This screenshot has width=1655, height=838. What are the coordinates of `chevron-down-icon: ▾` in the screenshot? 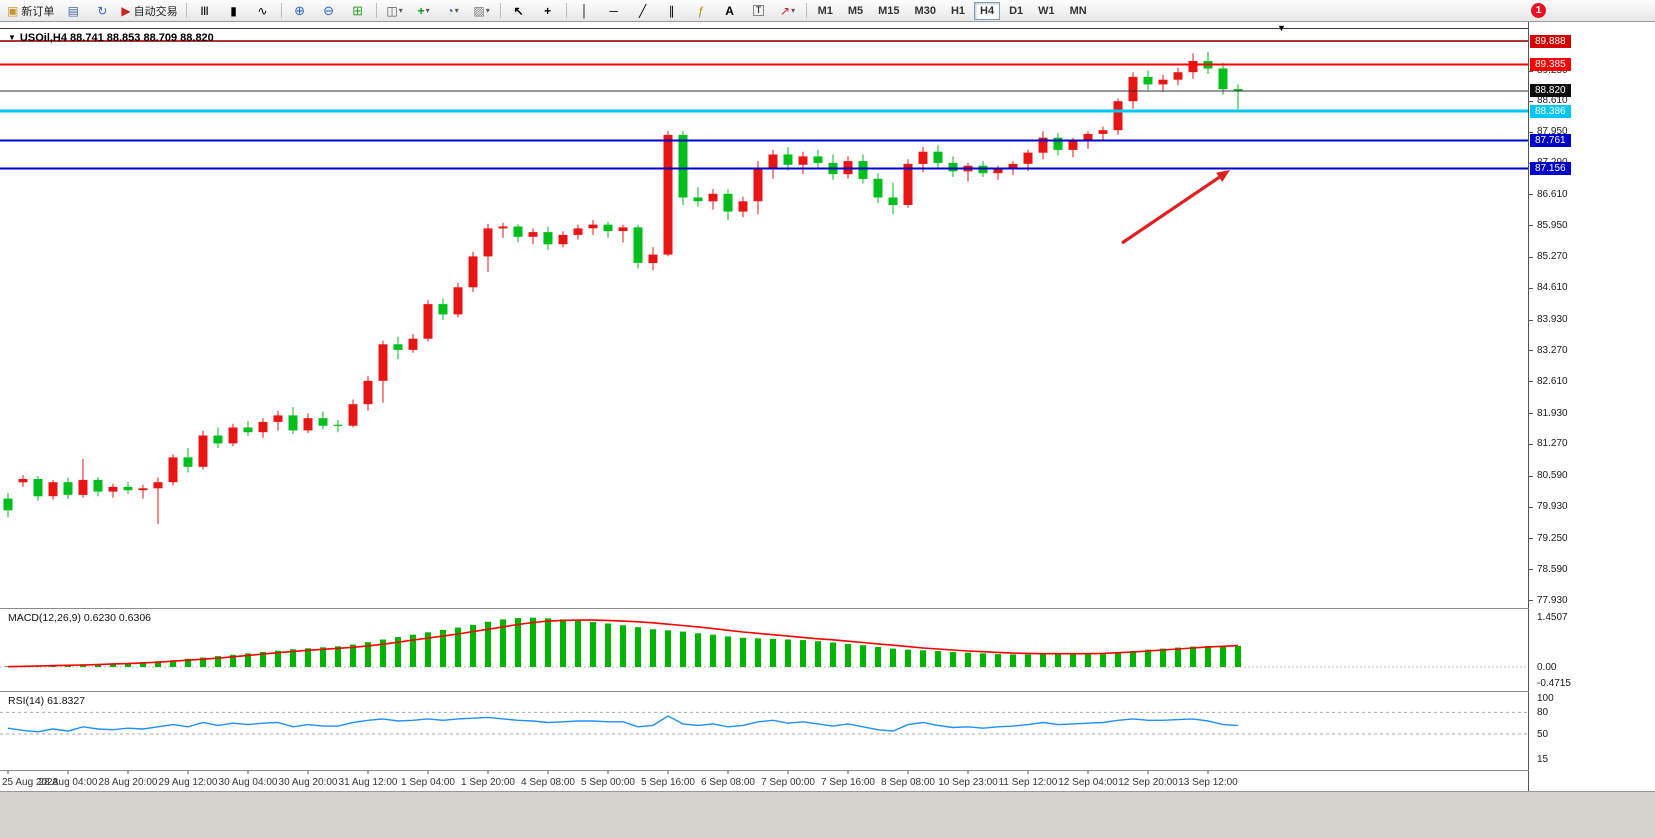 It's located at (400, 10).